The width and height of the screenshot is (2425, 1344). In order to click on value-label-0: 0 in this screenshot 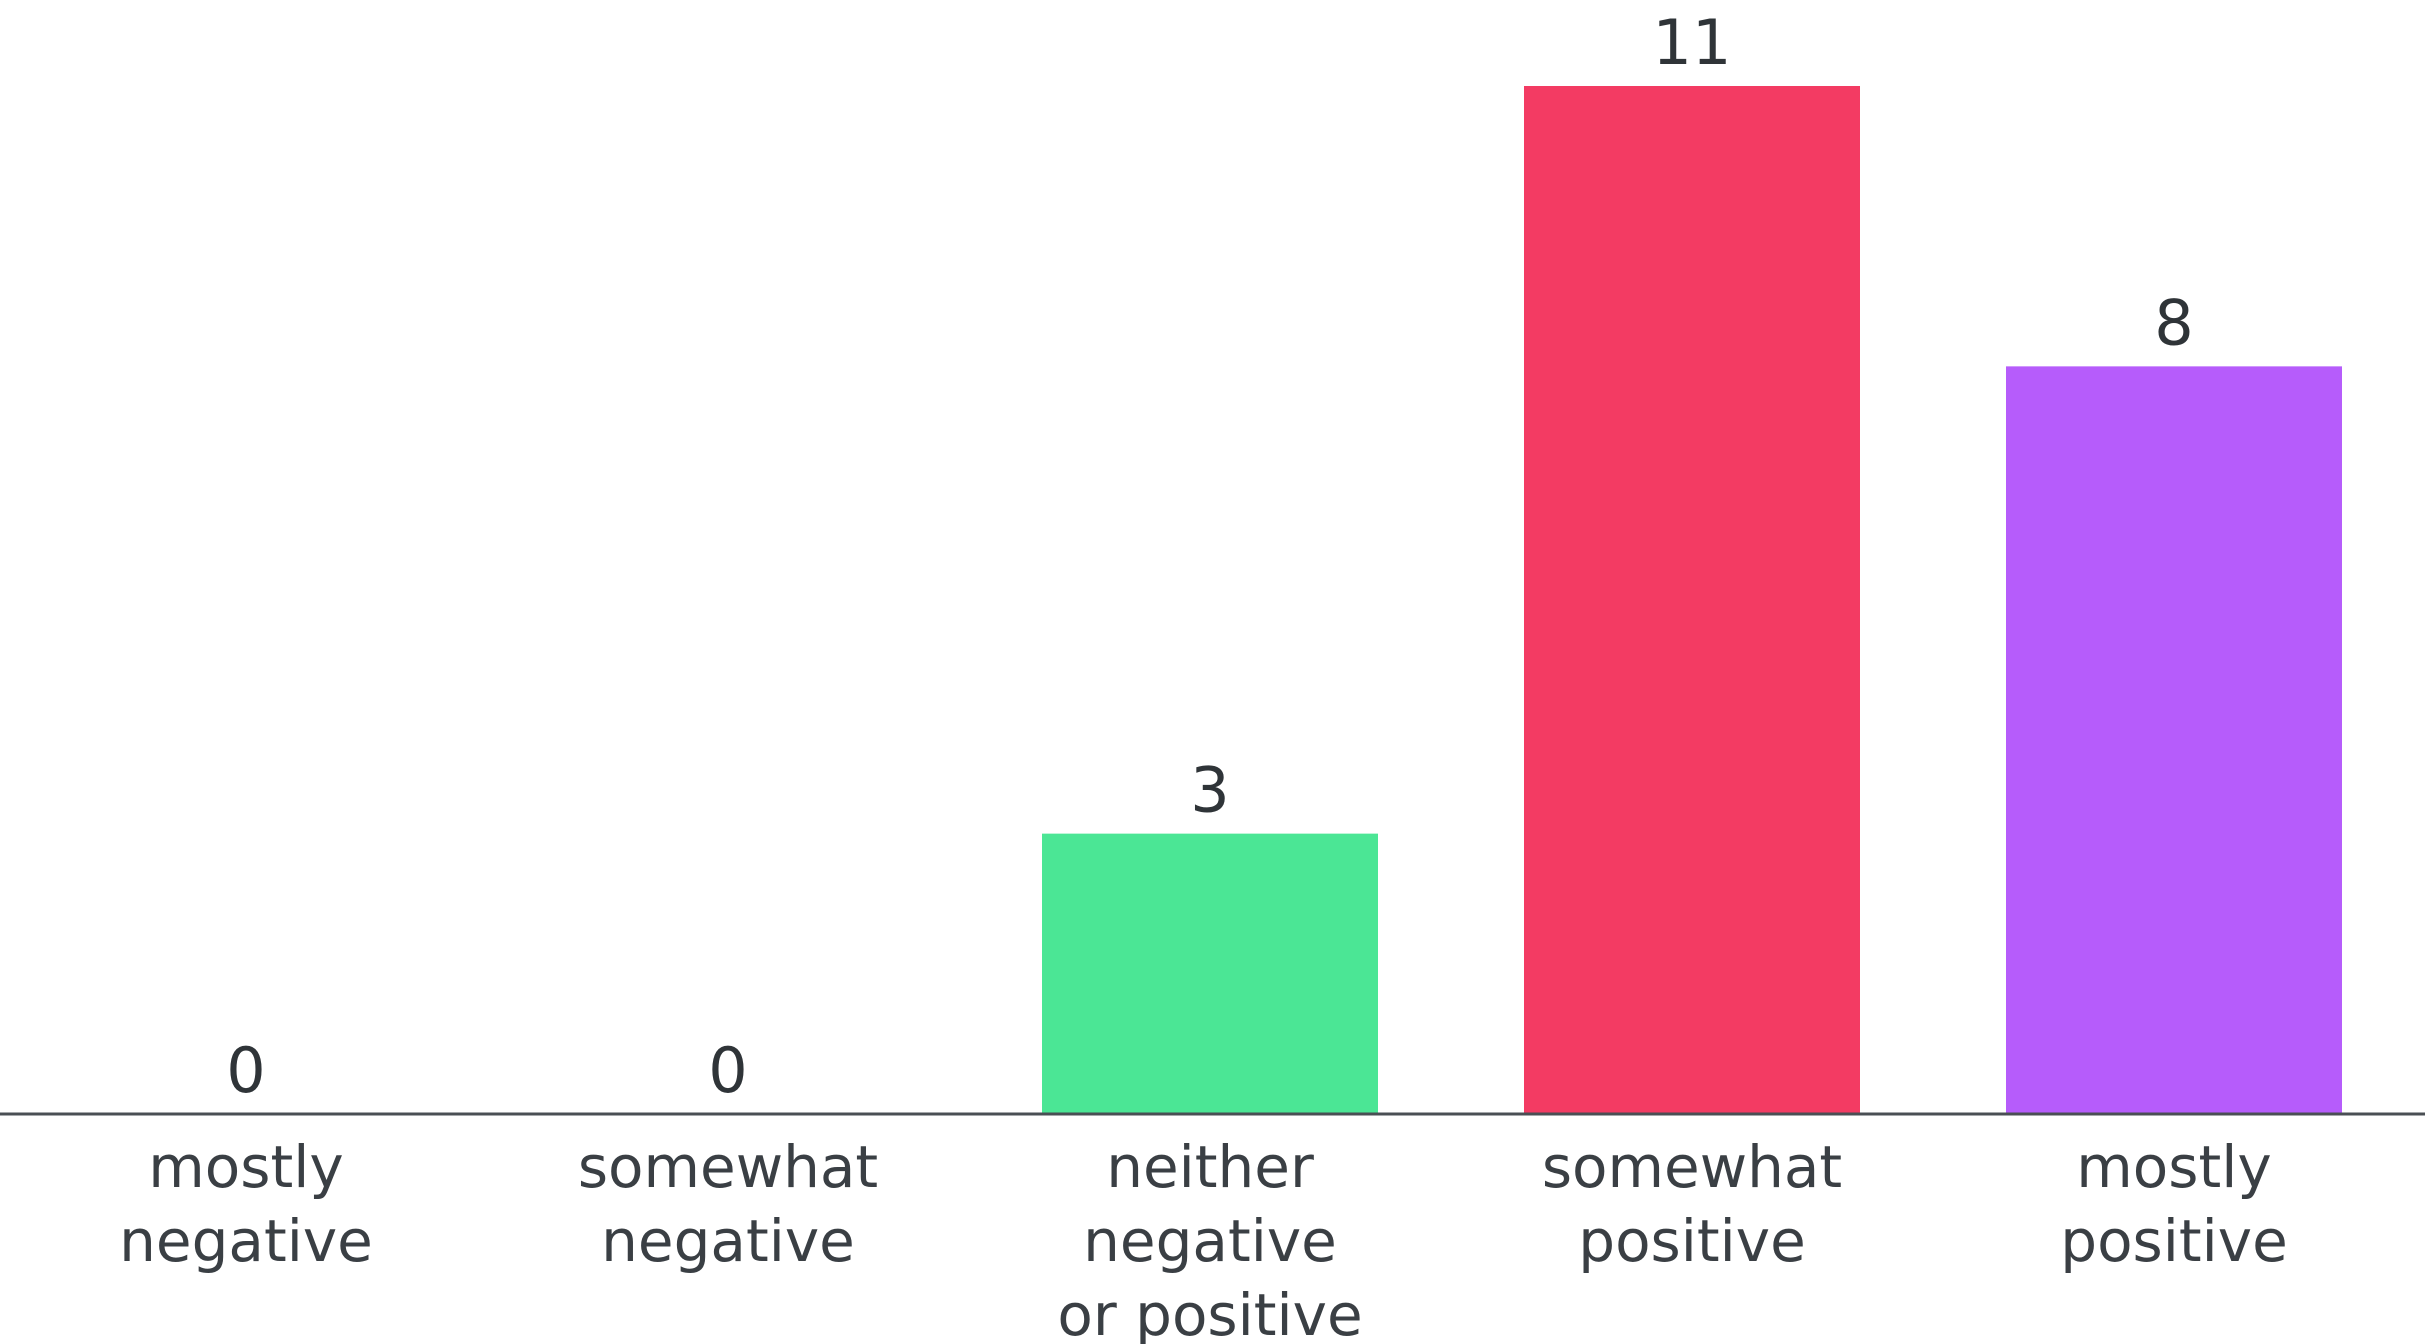, I will do `click(245, 1070)`.